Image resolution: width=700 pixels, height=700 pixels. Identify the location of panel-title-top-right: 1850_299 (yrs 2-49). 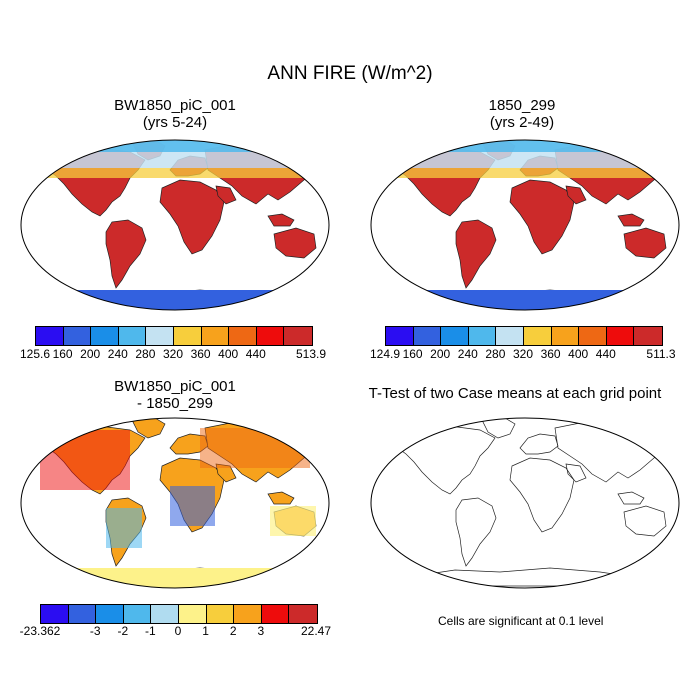
(522, 114).